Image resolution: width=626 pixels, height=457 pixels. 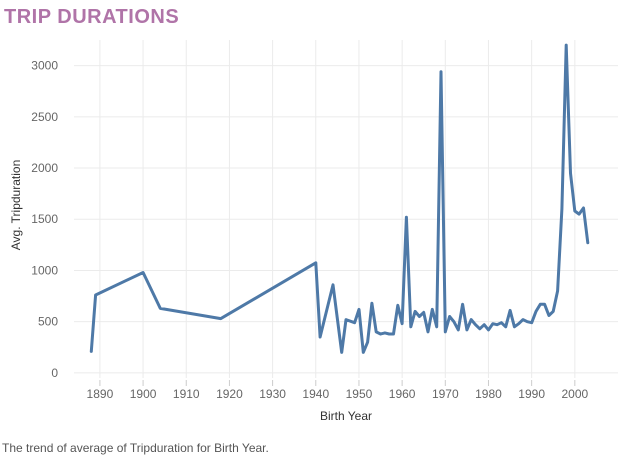 What do you see at coordinates (92, 17) in the screenshot?
I see `chart-title: TRIP DURATIONS` at bounding box center [92, 17].